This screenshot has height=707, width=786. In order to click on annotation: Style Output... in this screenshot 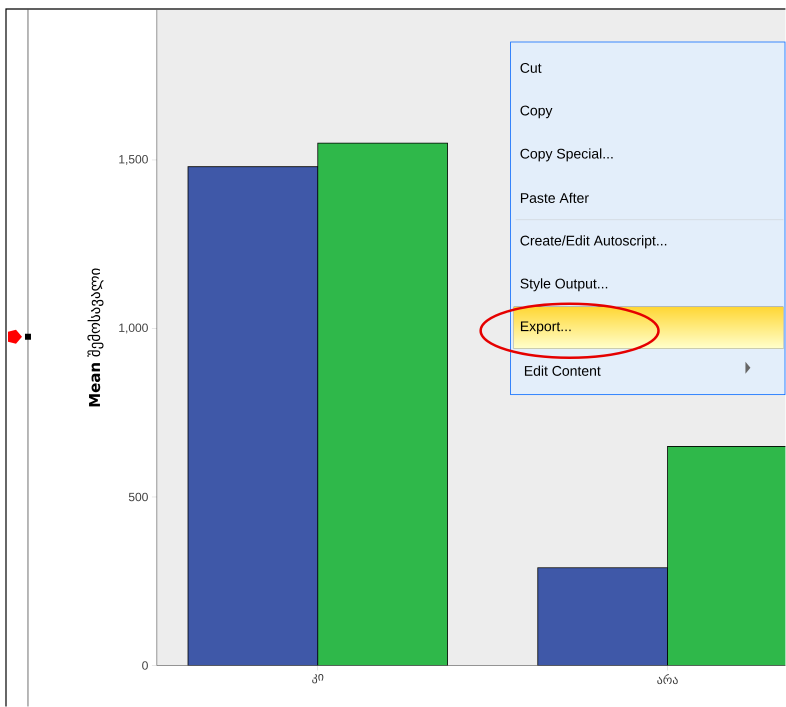, I will do `click(564, 285)`.